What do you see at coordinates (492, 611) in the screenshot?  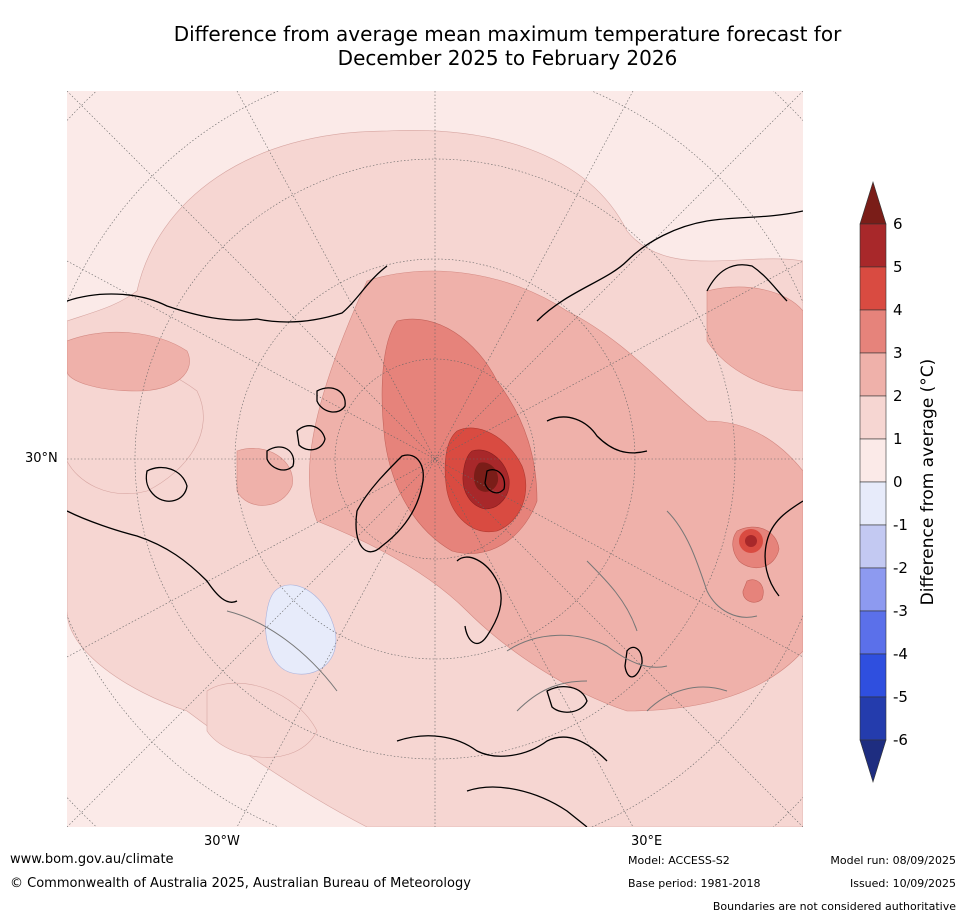 I see `country-boundaries` at bounding box center [492, 611].